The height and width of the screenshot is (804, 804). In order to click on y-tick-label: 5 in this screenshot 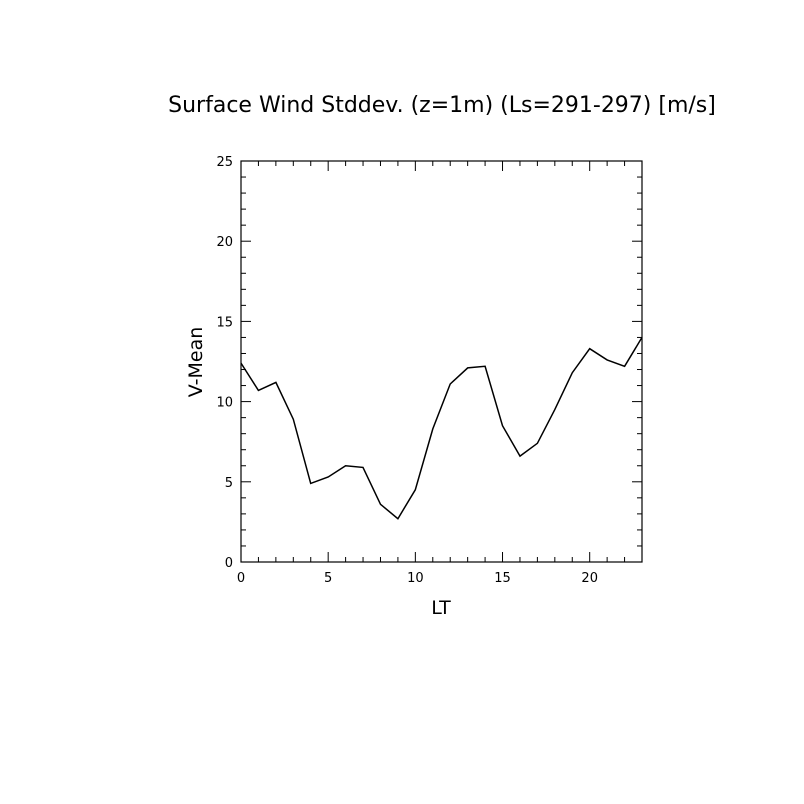, I will do `click(229, 483)`.